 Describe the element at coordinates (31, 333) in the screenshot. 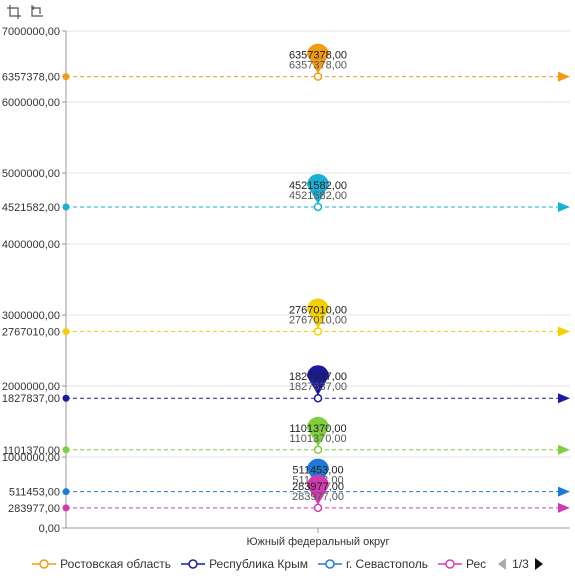

I see `value-axis-label: 2767010,00` at that location.